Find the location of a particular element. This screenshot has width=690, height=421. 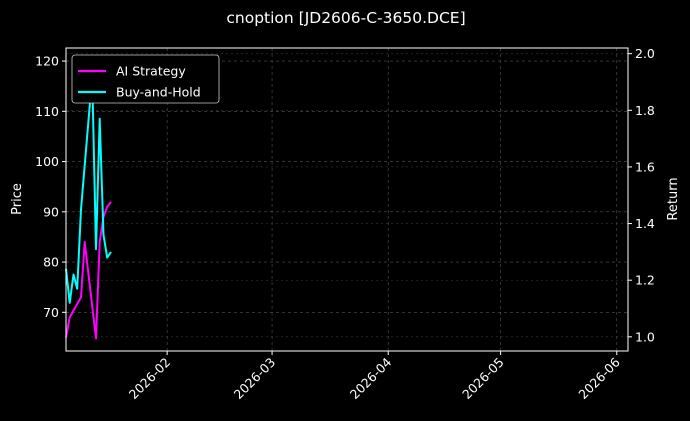

legend-label: Buy-and-Hold is located at coordinates (158, 92).